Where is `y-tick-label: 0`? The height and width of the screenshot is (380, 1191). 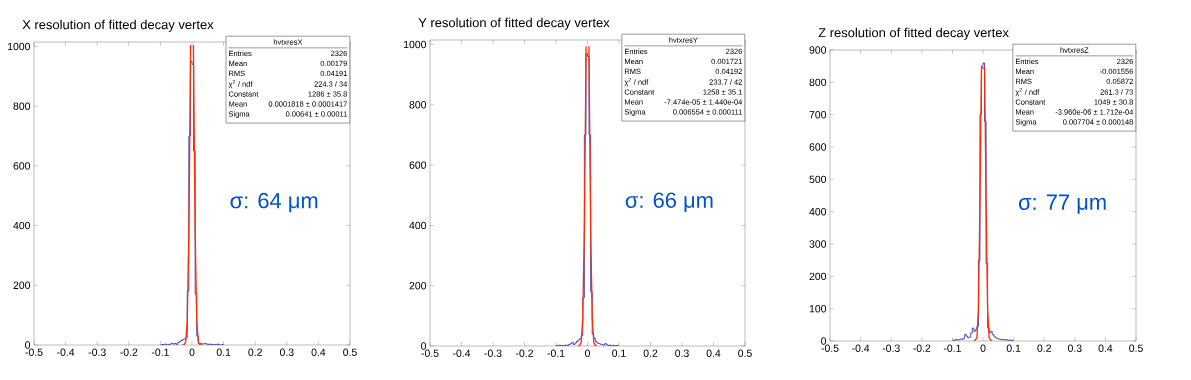
y-tick-label: 0 is located at coordinates (824, 341).